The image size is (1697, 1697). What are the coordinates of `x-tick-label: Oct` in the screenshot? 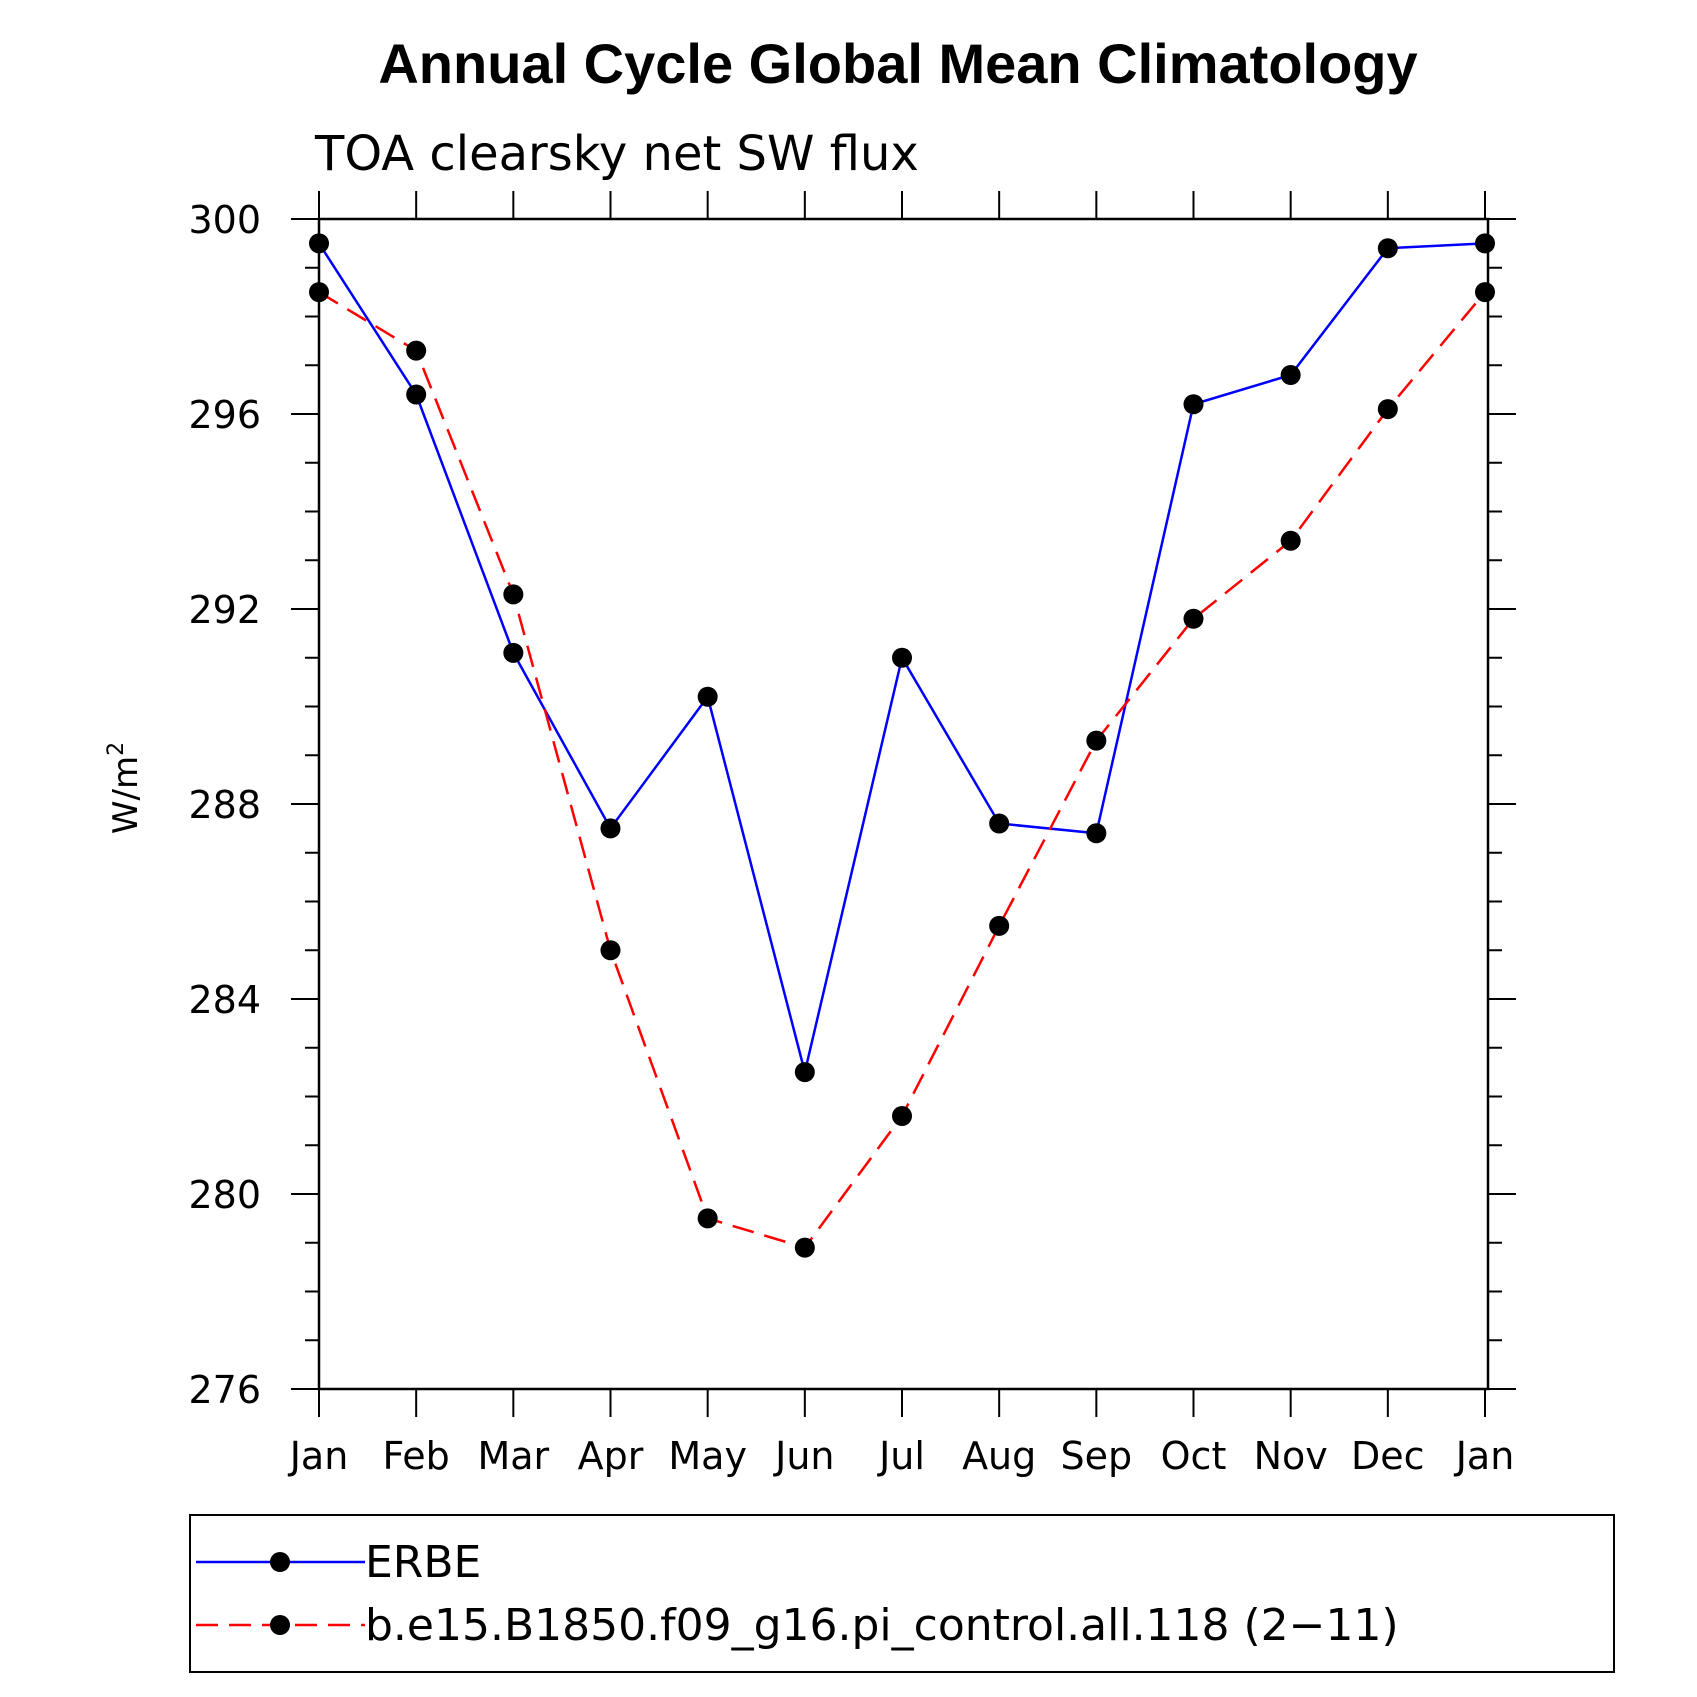 It's located at (1194, 1456).